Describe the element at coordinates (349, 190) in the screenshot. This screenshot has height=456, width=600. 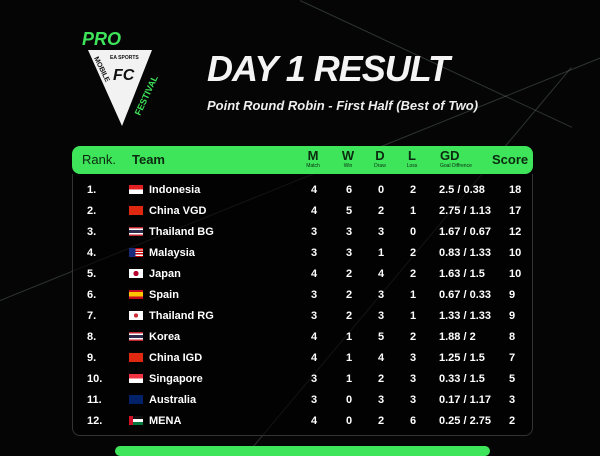
I see `win-cell: 6` at that location.